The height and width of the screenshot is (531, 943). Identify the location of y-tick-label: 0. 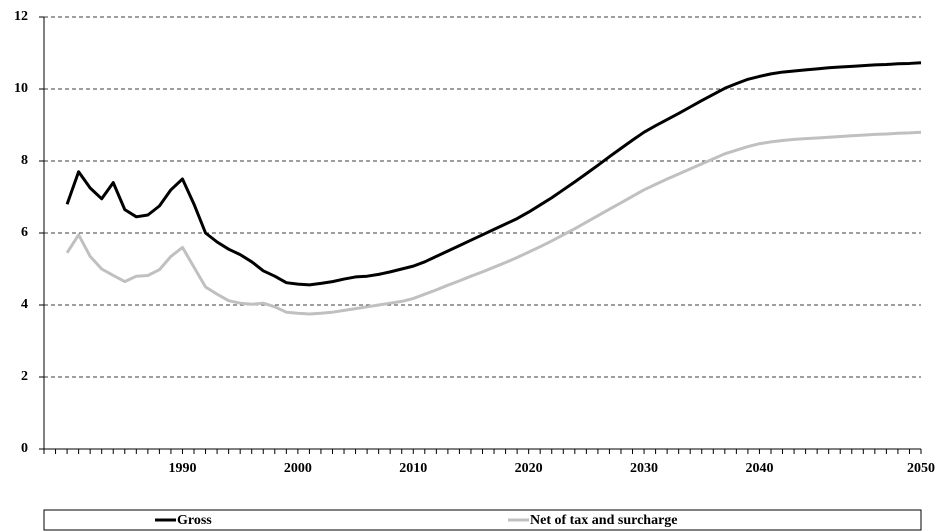
(24, 448).